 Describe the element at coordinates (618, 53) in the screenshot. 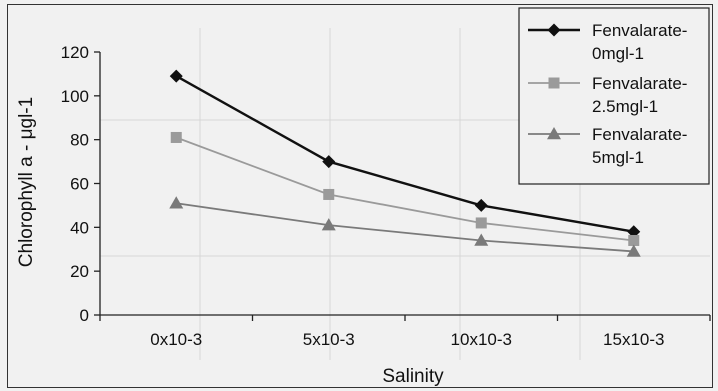

I see `legend-label-line: 0mgl-1` at that location.